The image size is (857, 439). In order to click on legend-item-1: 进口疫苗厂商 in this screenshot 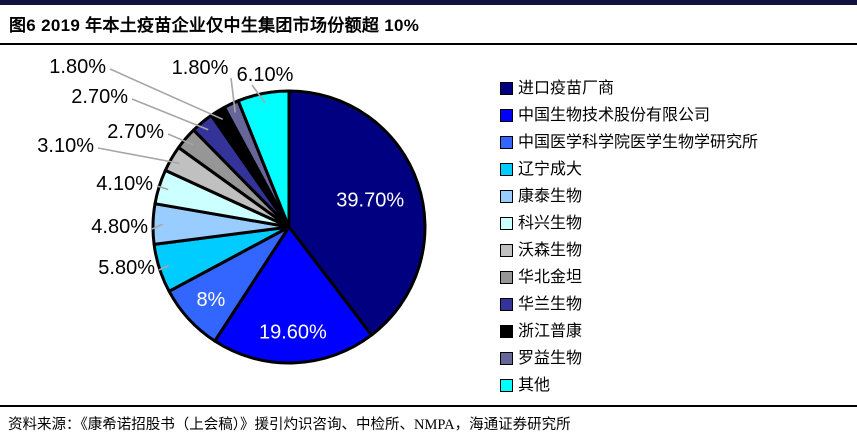, I will do `click(629, 88)`.